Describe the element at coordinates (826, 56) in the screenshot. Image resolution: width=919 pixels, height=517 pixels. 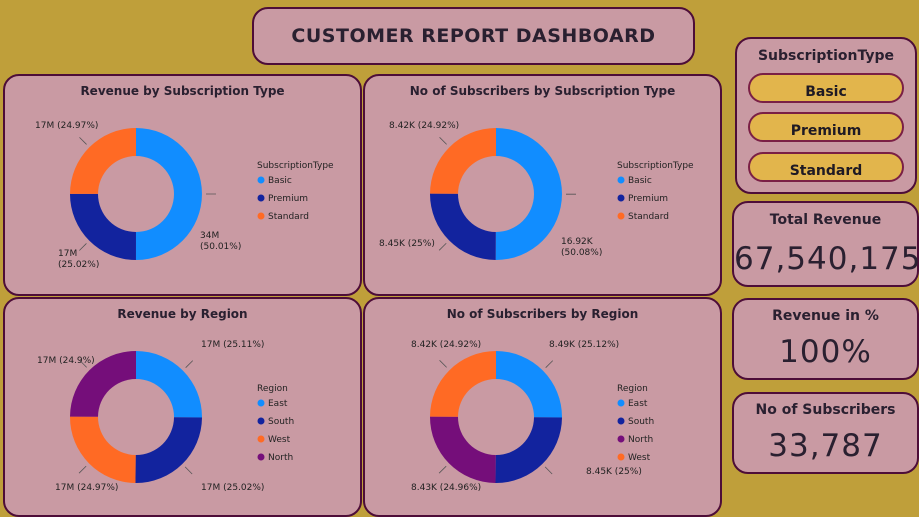
I see `slicer-title: SubscriptionType` at that location.